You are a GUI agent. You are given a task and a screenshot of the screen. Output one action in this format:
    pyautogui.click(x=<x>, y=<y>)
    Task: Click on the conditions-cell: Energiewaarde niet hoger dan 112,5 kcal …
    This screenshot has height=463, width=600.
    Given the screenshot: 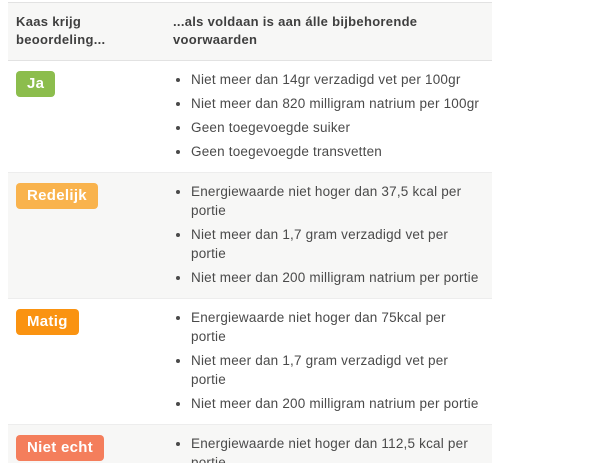 What is the action you would take?
    pyautogui.click(x=328, y=444)
    